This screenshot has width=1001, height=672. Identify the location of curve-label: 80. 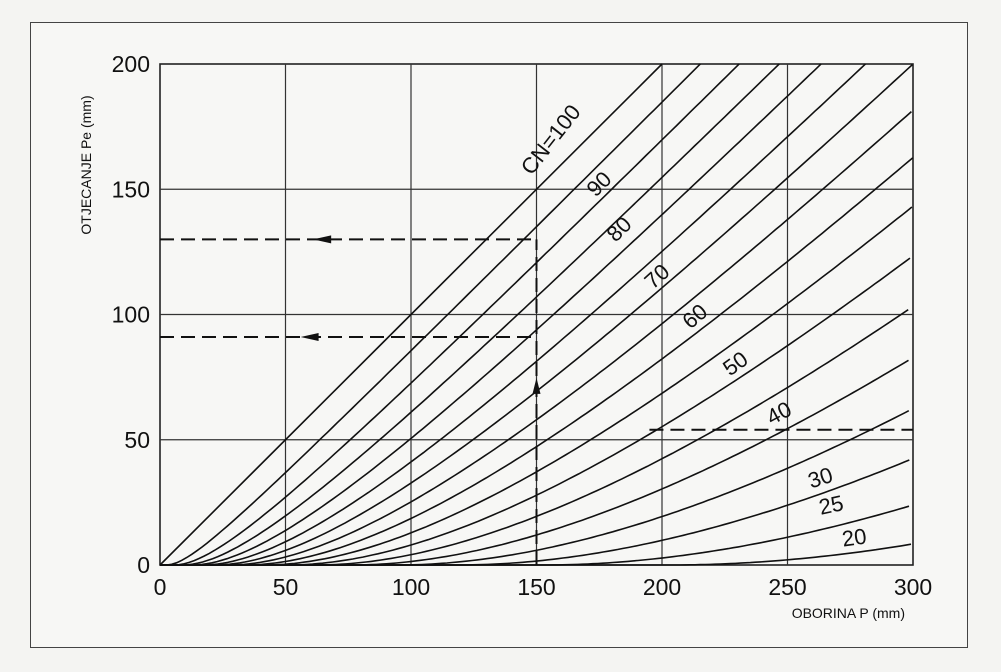
(619, 229).